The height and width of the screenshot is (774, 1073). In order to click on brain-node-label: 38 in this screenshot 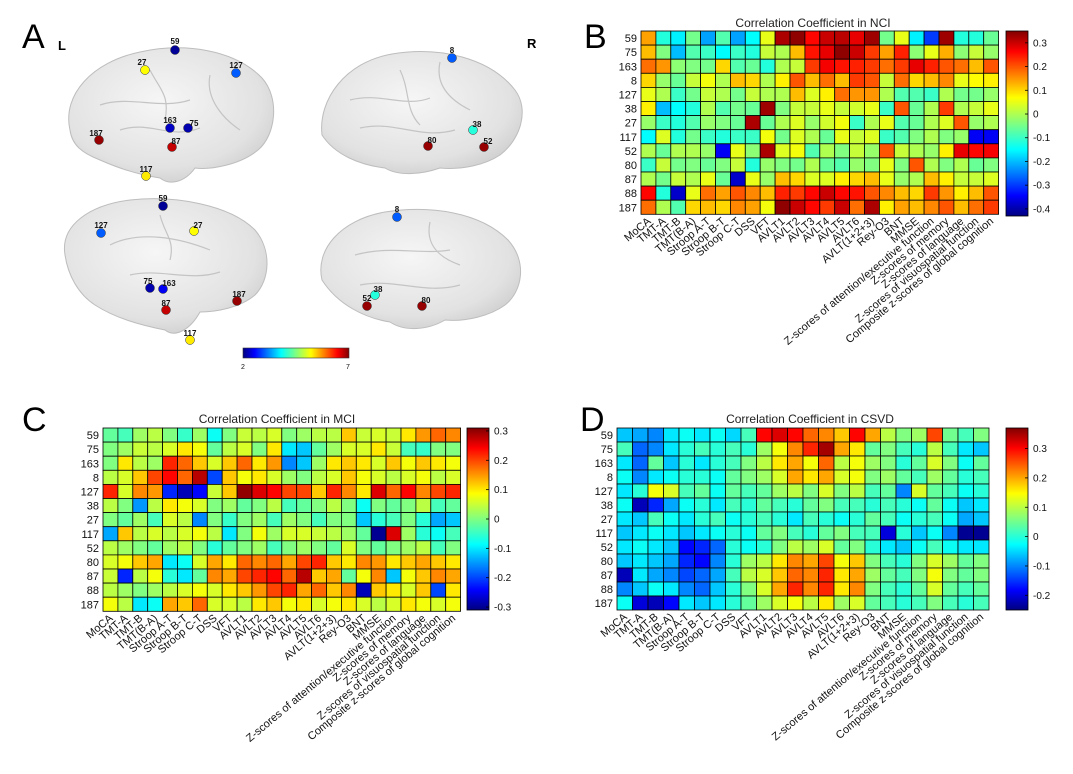, I will do `click(378, 289)`.